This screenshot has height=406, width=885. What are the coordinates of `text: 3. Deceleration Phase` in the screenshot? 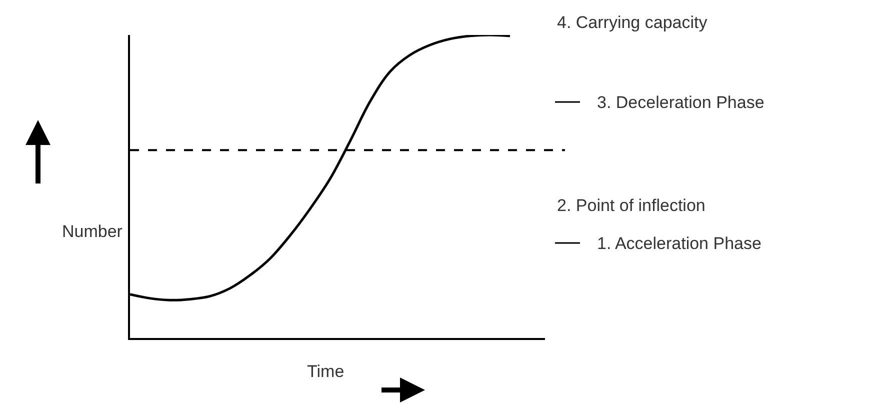 It's located at (680, 102).